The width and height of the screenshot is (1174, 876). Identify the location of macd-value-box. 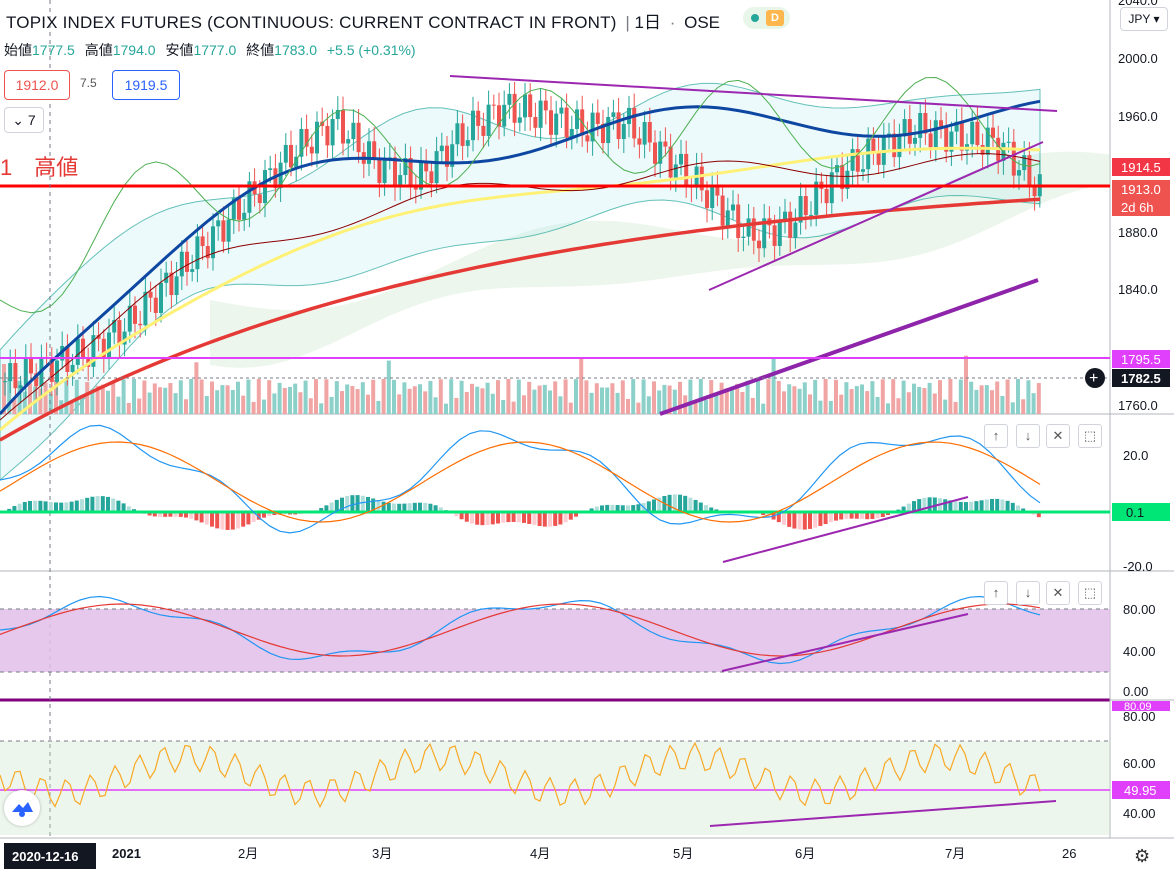
(1141, 512).